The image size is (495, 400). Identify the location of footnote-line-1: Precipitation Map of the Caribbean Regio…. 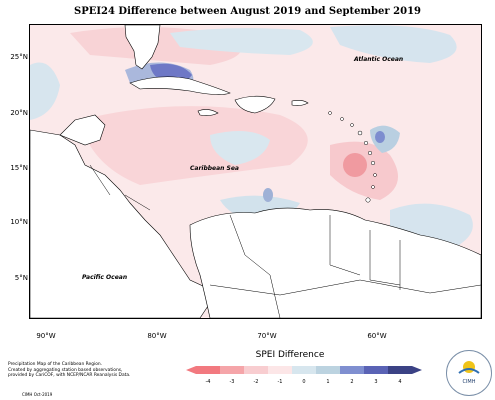
(55, 364).